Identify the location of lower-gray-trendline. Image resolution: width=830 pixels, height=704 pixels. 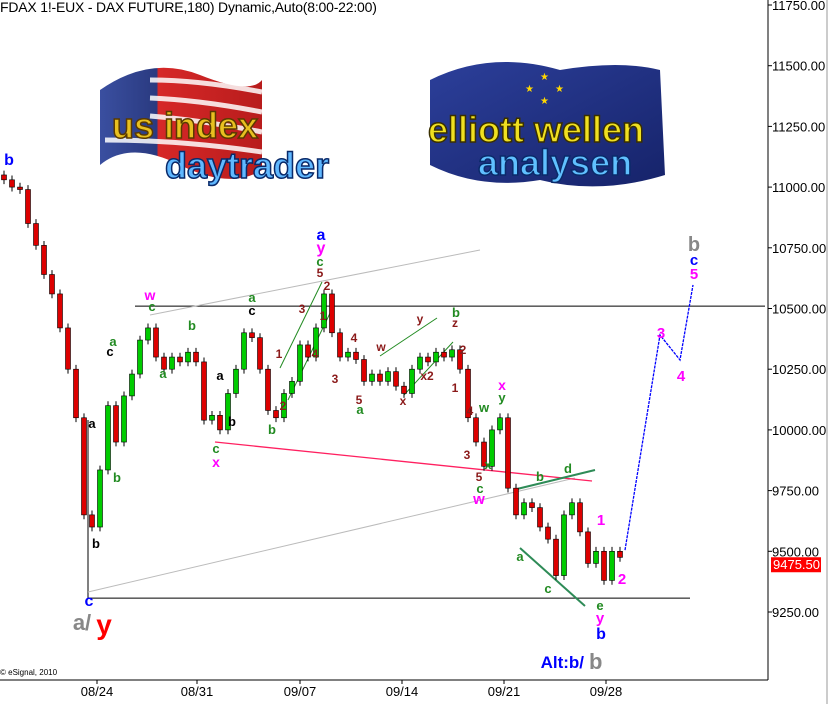
(331, 535).